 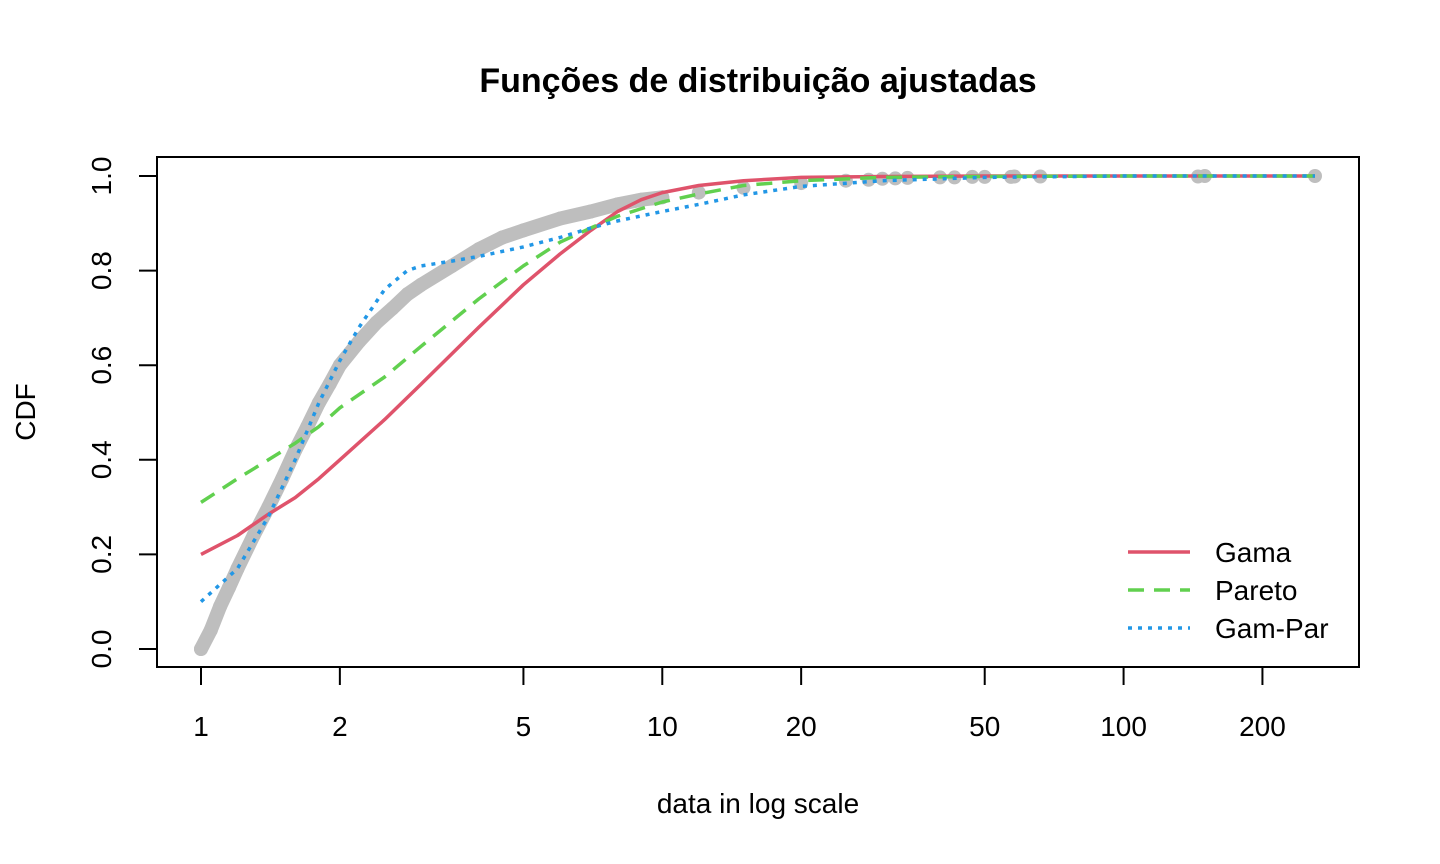 What do you see at coordinates (25, 412) in the screenshot?
I see `y-axis-label: CDF` at bounding box center [25, 412].